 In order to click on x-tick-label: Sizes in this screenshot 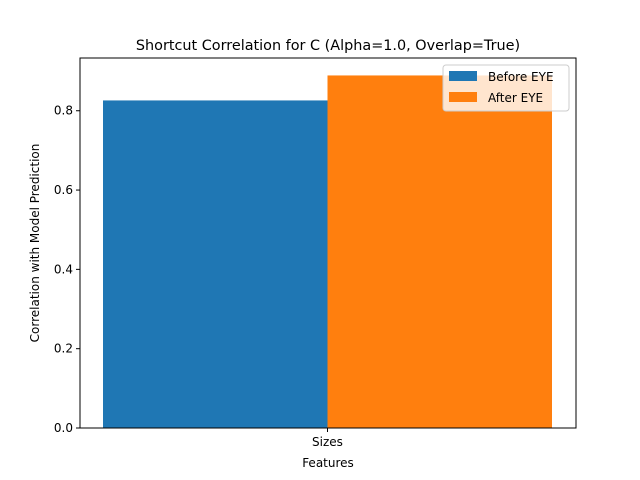, I will do `click(327, 442)`.